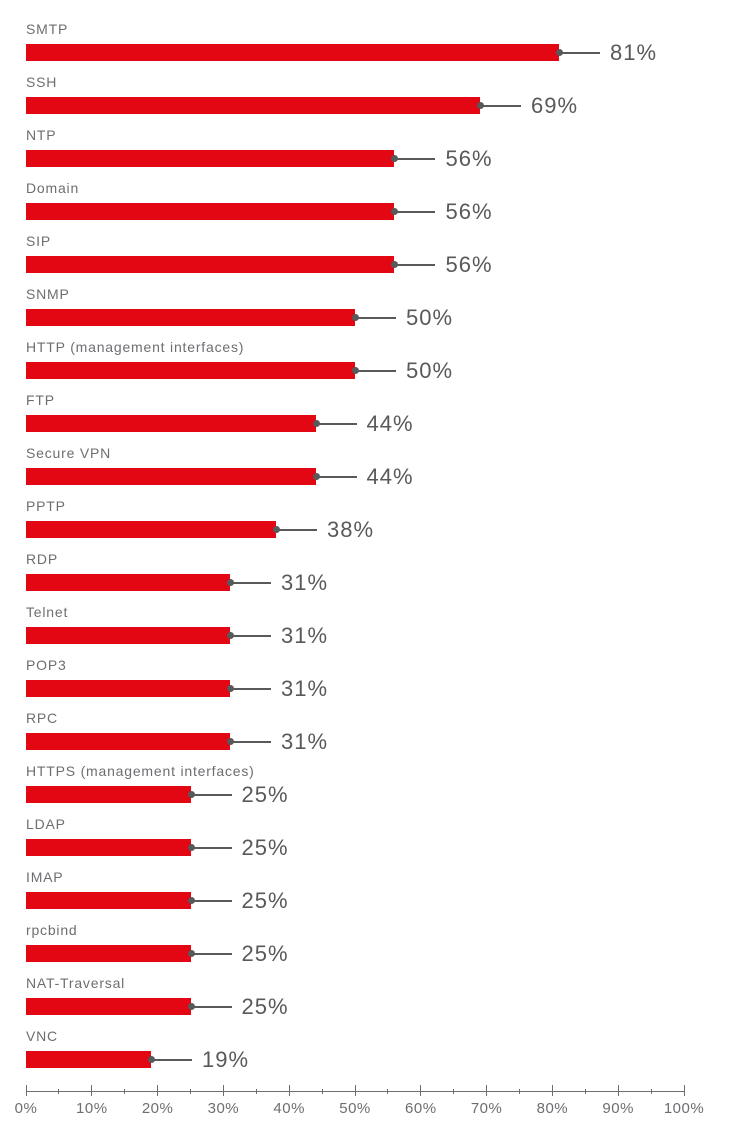  Describe the element at coordinates (223, 1108) in the screenshot. I see `x-axis-tick-label: 30%` at that location.